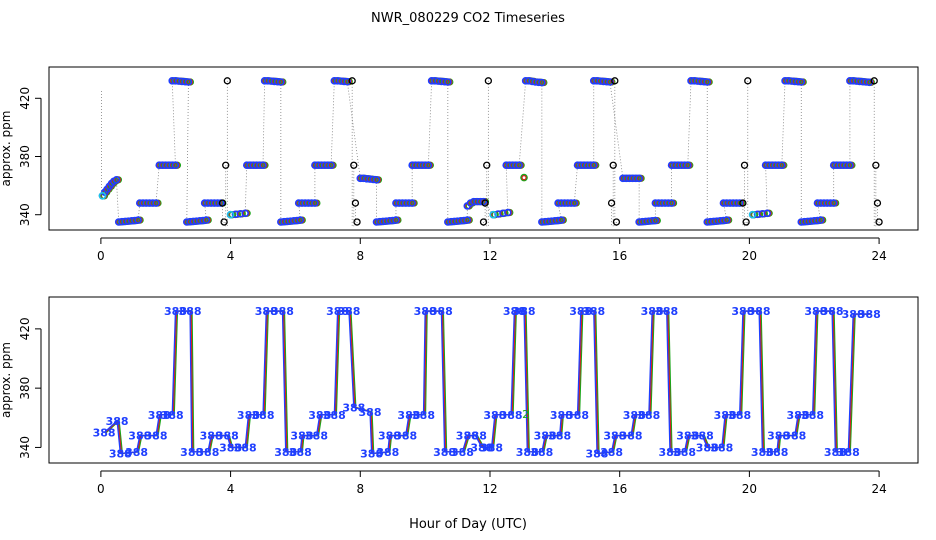  What do you see at coordinates (878, 489) in the screenshot?
I see `x-tick-label: 24` at bounding box center [878, 489].